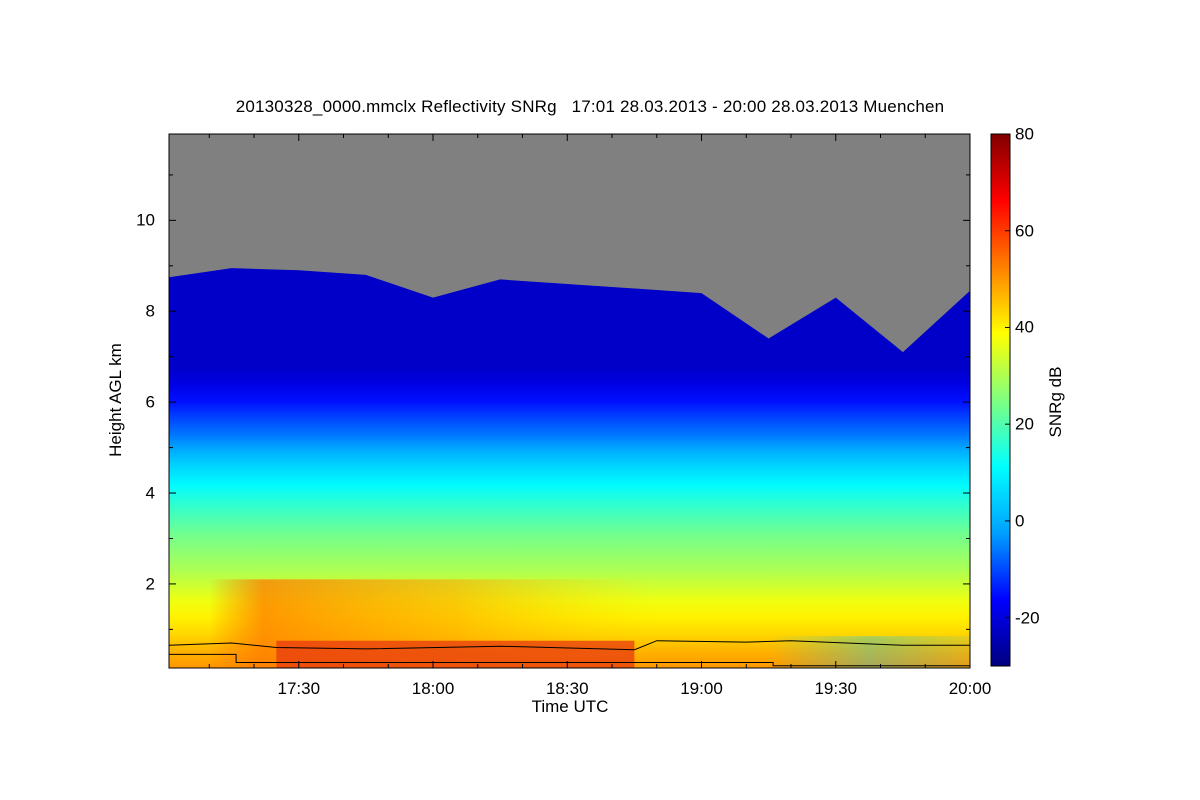 The height and width of the screenshot is (800, 1200). I want to click on melting-layer-band, so click(455, 654).